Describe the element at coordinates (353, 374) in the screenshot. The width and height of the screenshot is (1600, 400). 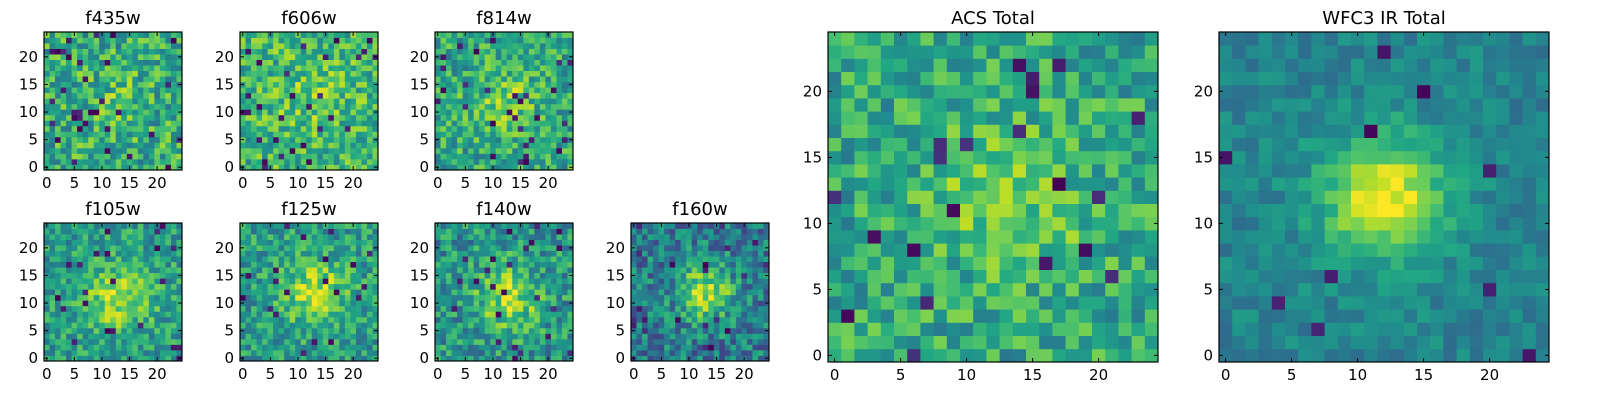
I see `x-tick-label: 20` at that location.